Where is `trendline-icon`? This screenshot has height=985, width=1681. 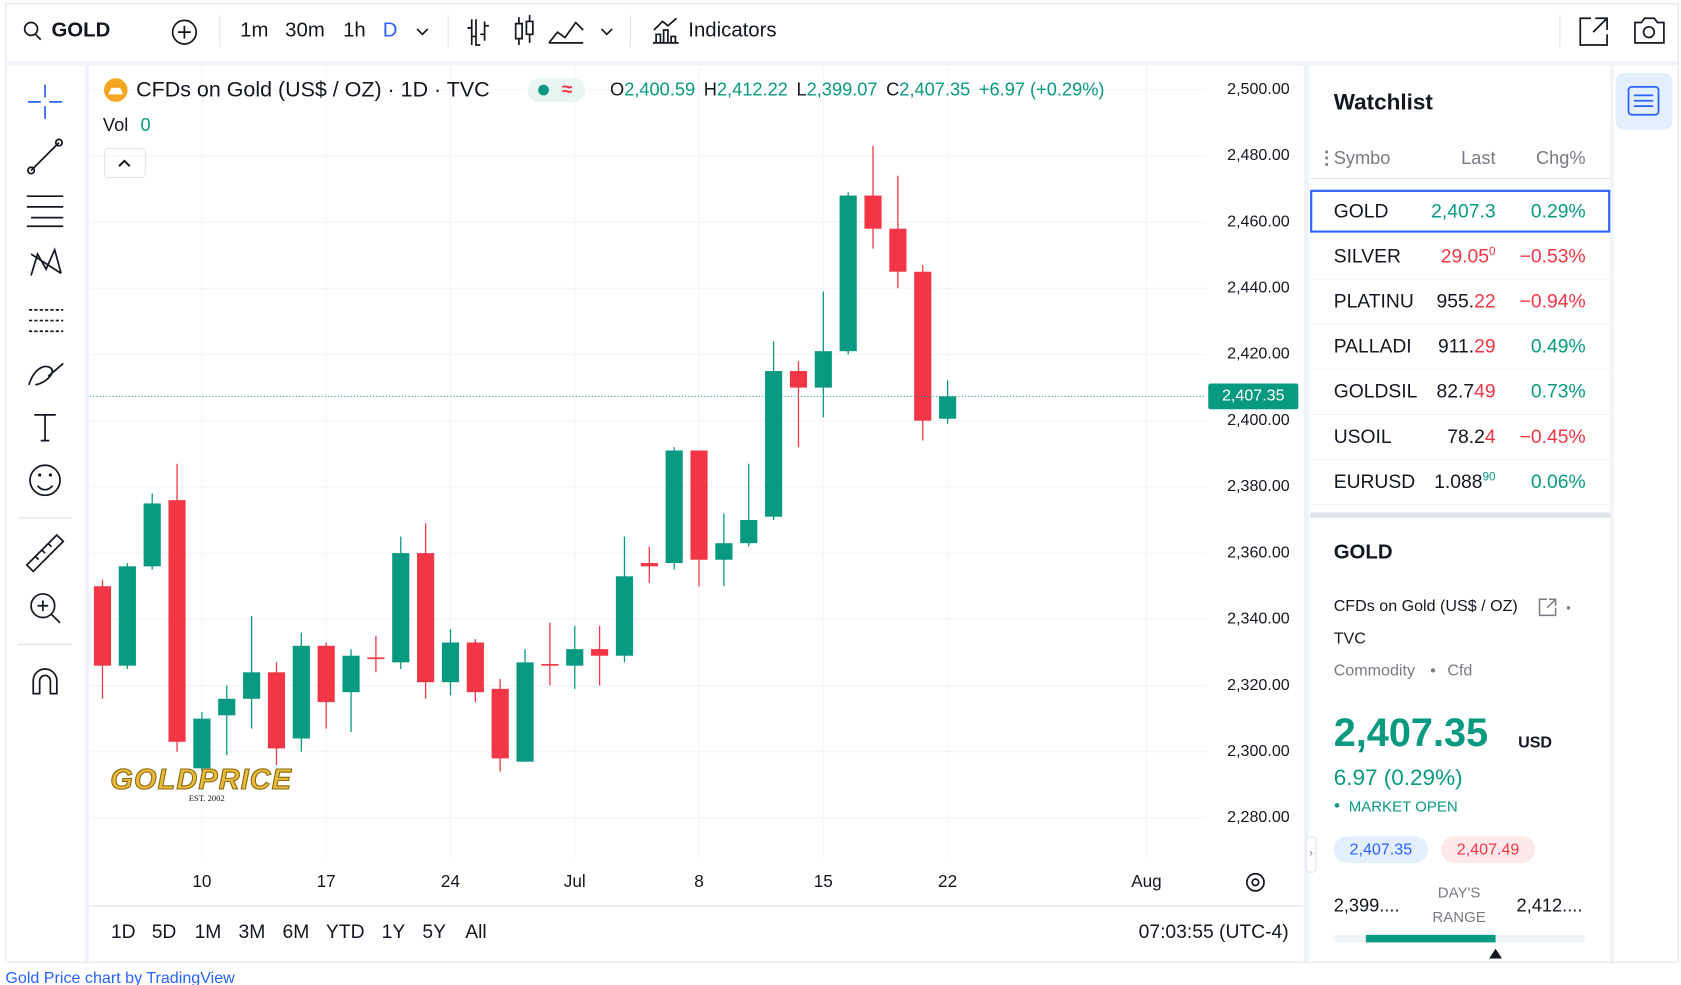 trendline-icon is located at coordinates (45, 156).